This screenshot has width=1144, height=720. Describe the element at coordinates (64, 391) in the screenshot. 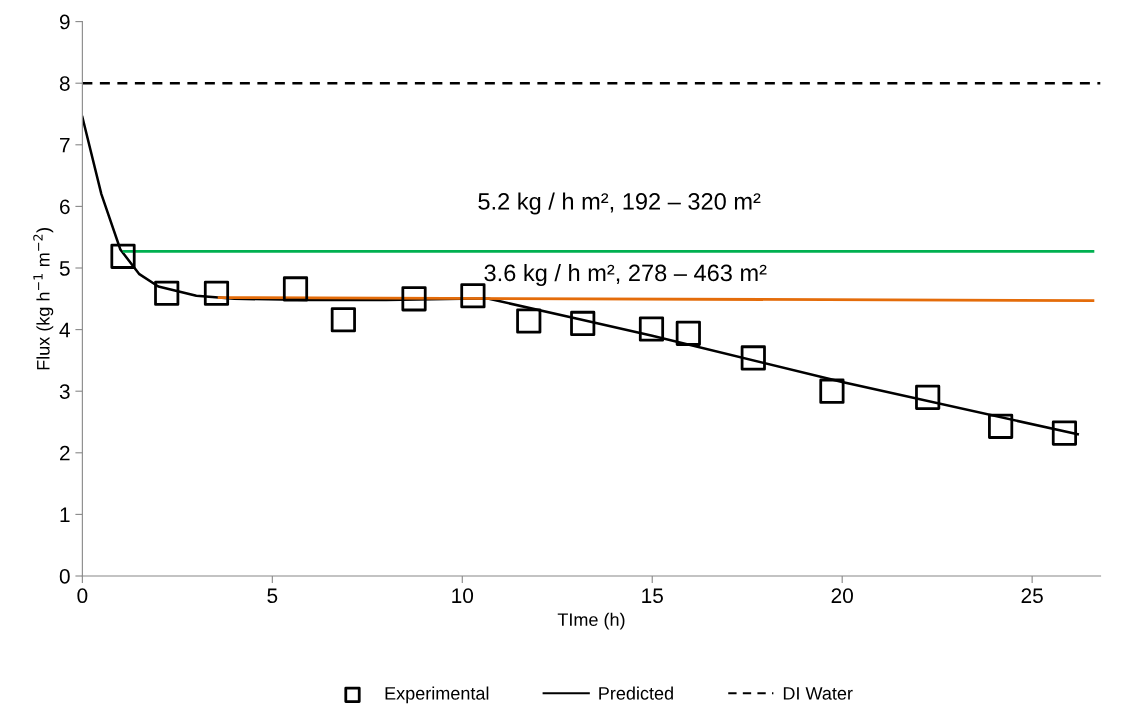

I see `y-tick-label: 3` at that location.